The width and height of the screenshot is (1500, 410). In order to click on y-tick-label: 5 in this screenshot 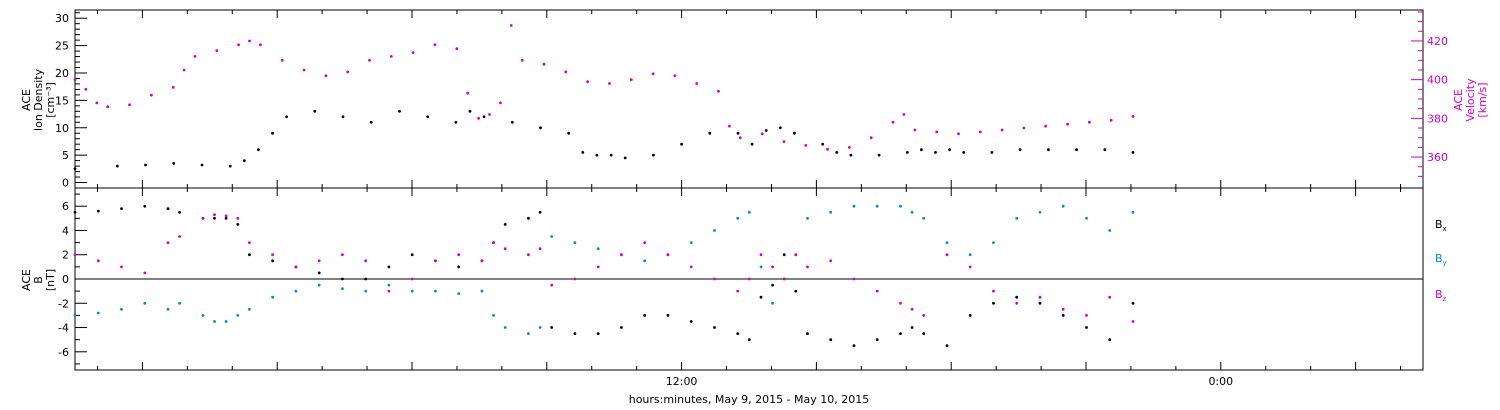, I will do `click(65, 155)`.